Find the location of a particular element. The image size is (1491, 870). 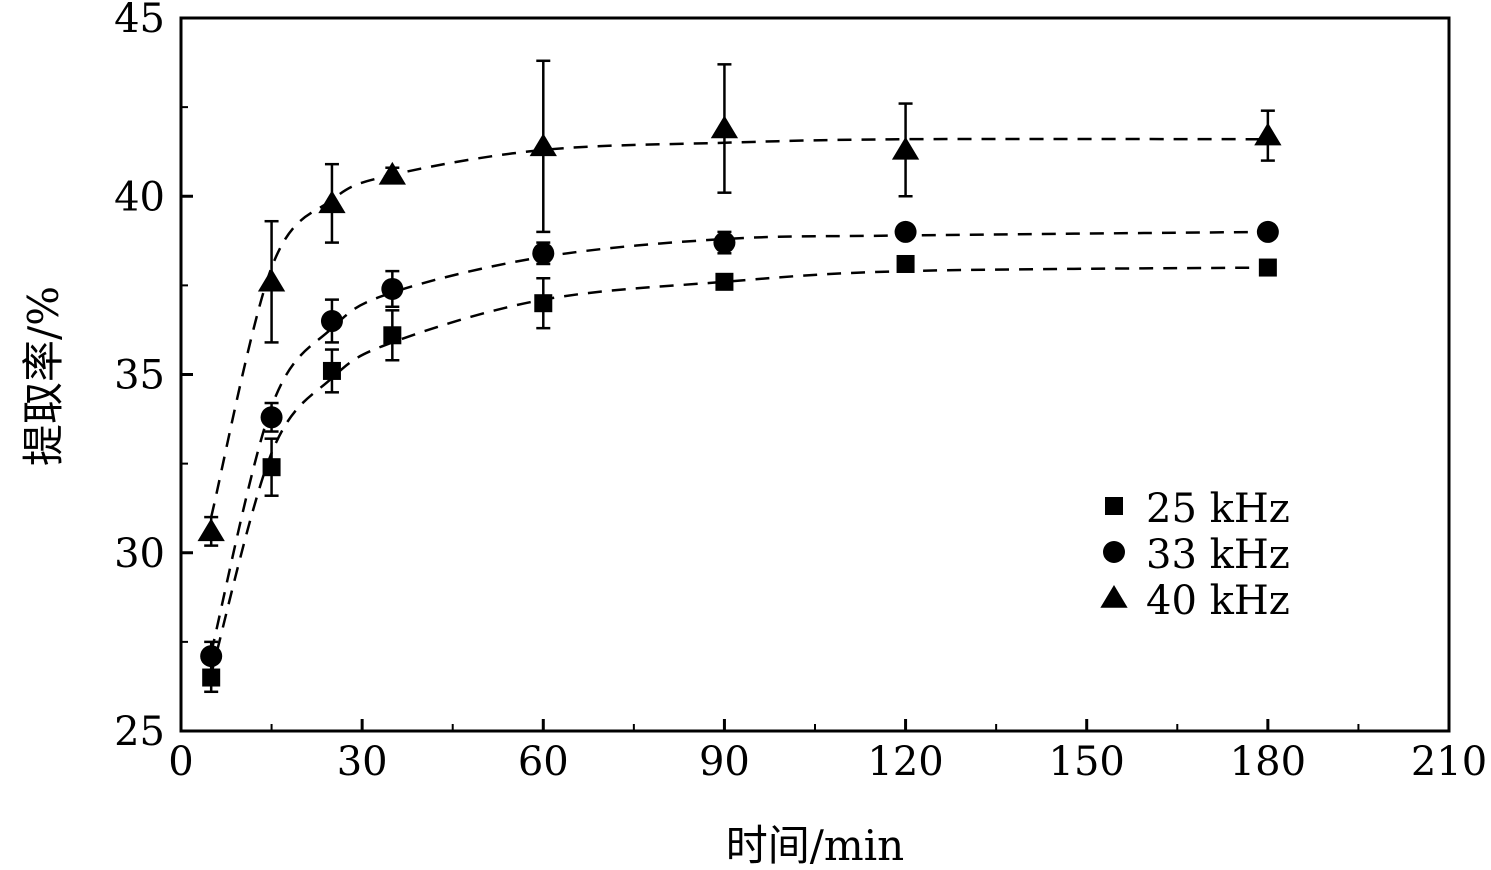

x-tick-label: 180 is located at coordinates (1268, 762).